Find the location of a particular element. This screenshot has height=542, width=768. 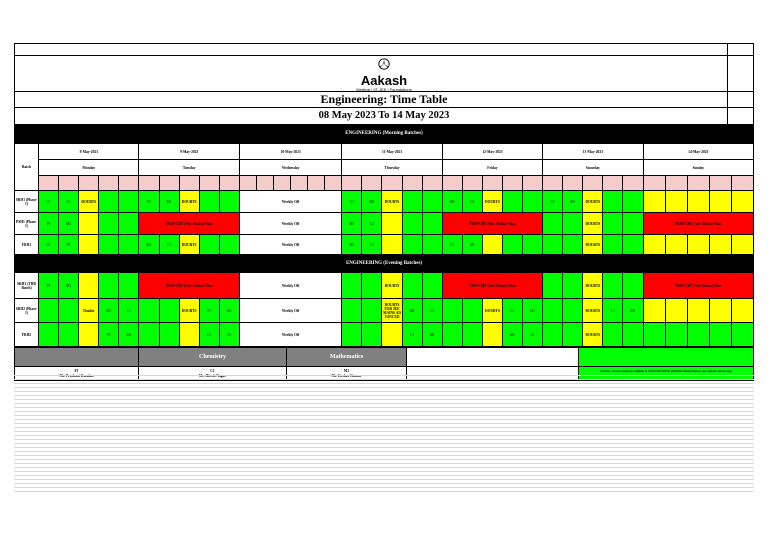

date-range: 08 May 2023 To 14 May 2023 is located at coordinates (384, 115).